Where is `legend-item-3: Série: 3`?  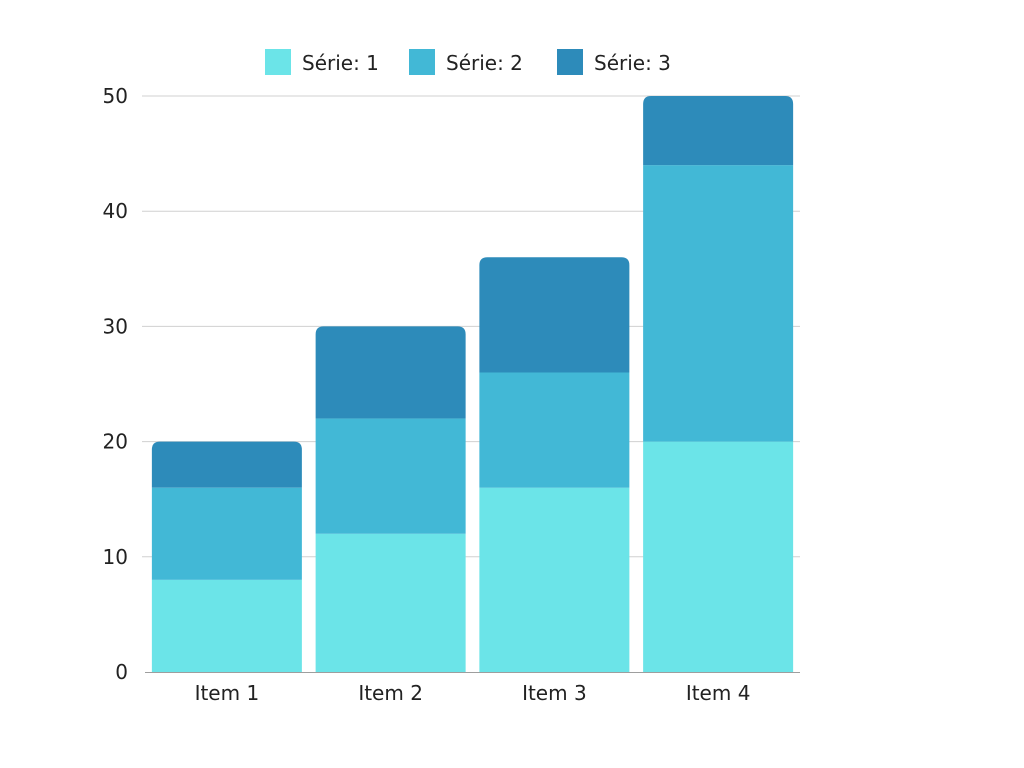
legend-item-3: Série: 3 is located at coordinates (614, 62).